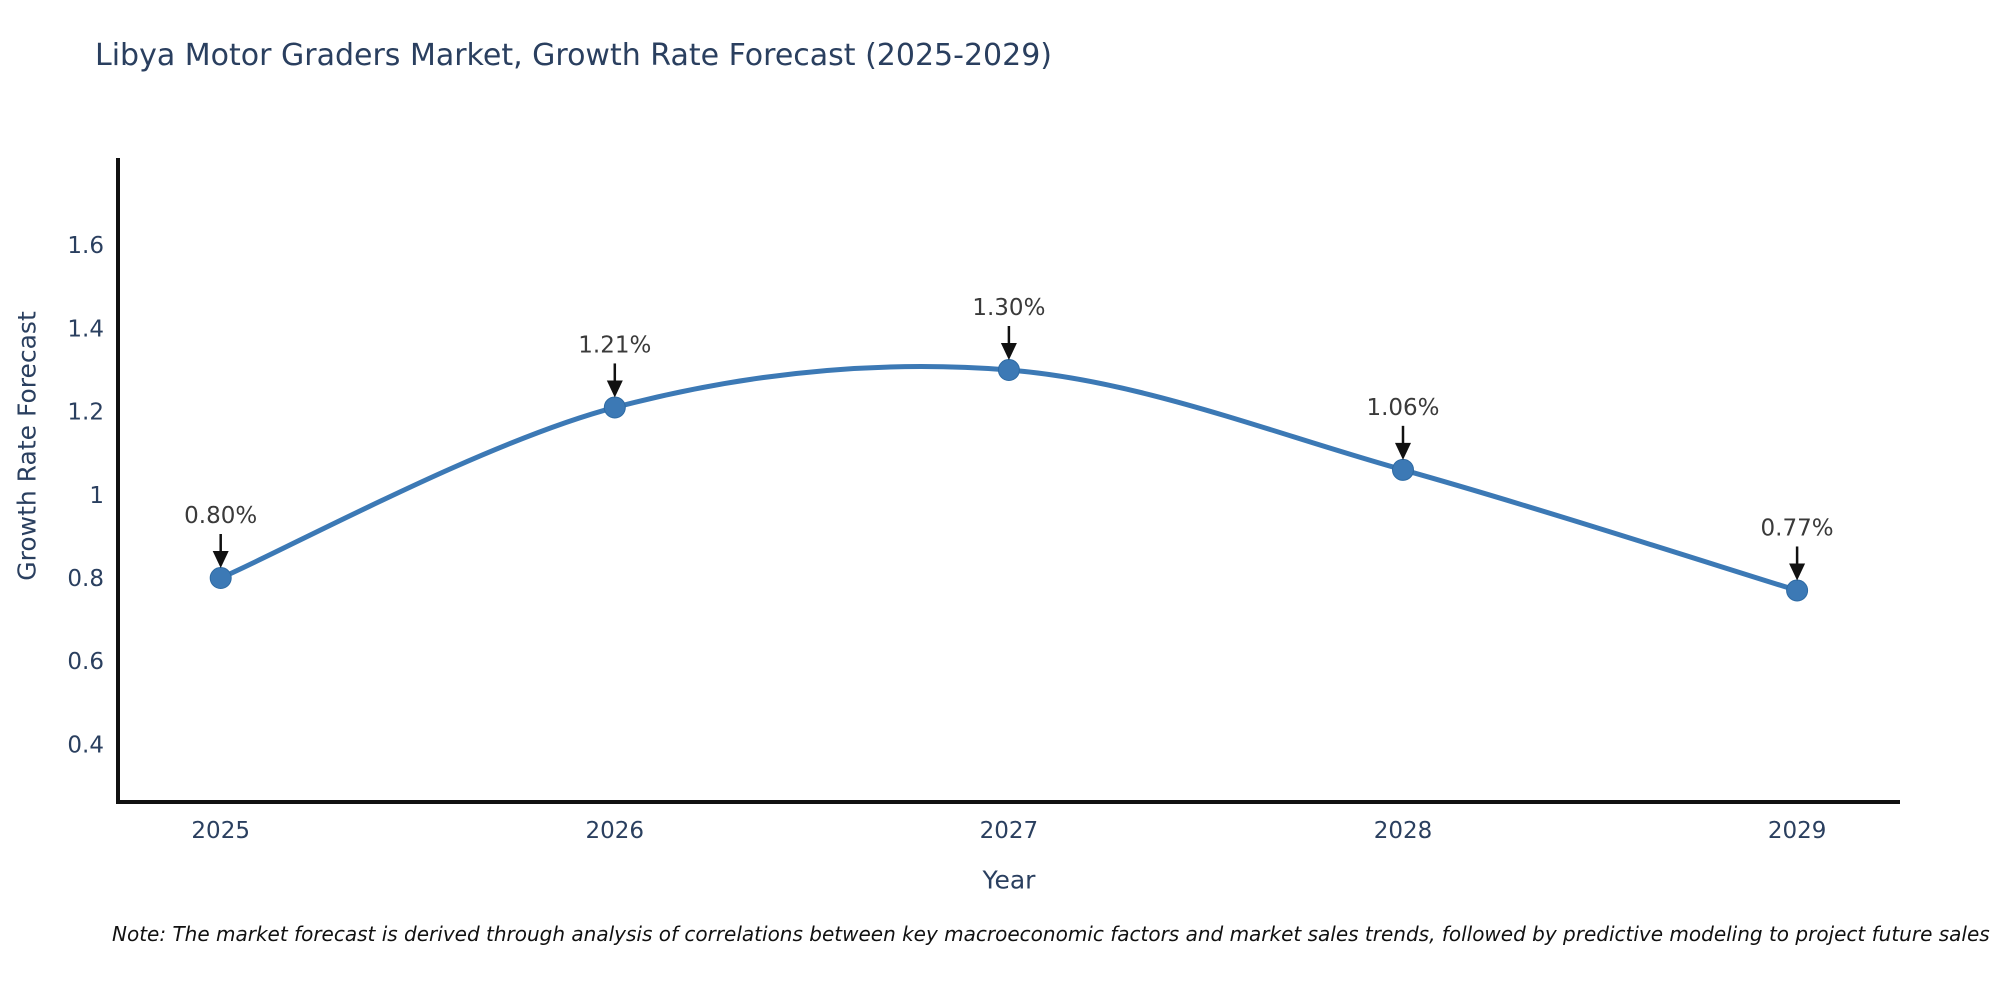  I want to click on x-tick-label: 2027, so click(1009, 831).